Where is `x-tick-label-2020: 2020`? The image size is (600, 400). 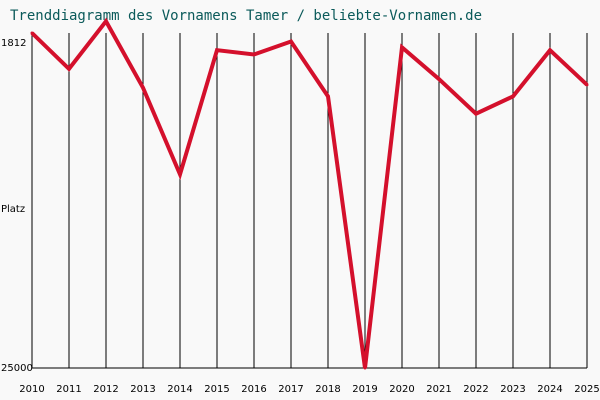
x-tick-label-2020: 2020 is located at coordinates (401, 389).